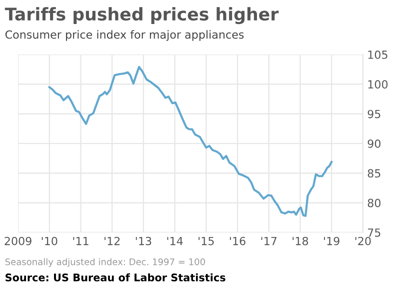 The height and width of the screenshot is (287, 401). What do you see at coordinates (374, 114) in the screenshot?
I see `y-tick-label: 95` at bounding box center [374, 114].